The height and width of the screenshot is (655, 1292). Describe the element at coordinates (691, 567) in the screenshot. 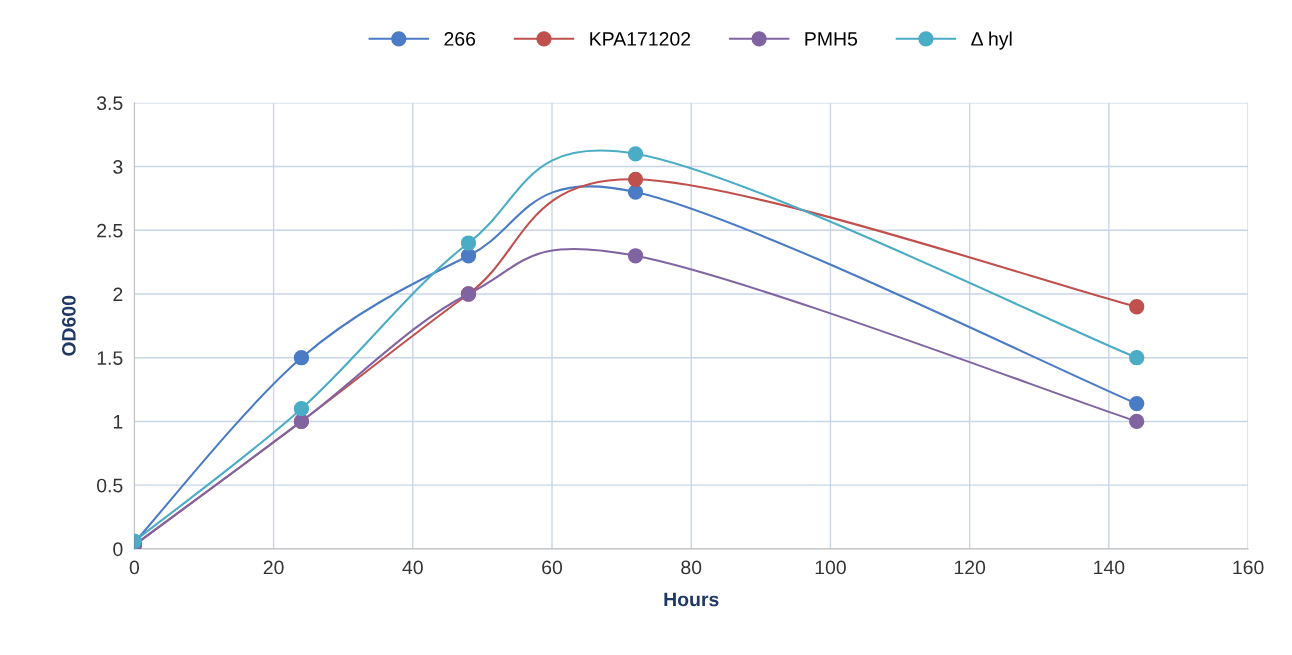

I see `x-tick-label: 80` at that location.